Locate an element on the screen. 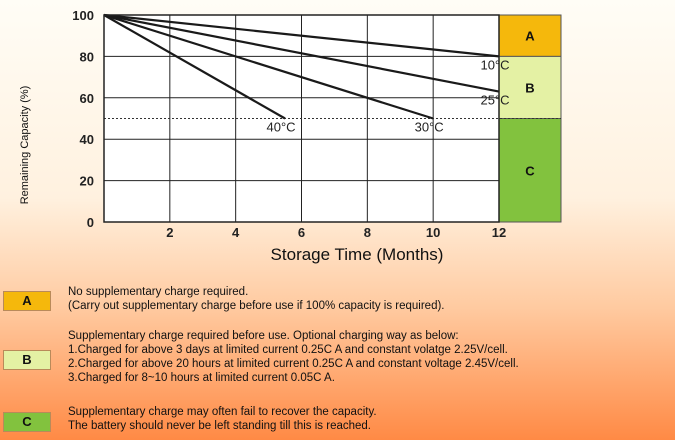 Image resolution: width=675 pixels, height=440 pixels. series-line-30c is located at coordinates (268, 66).